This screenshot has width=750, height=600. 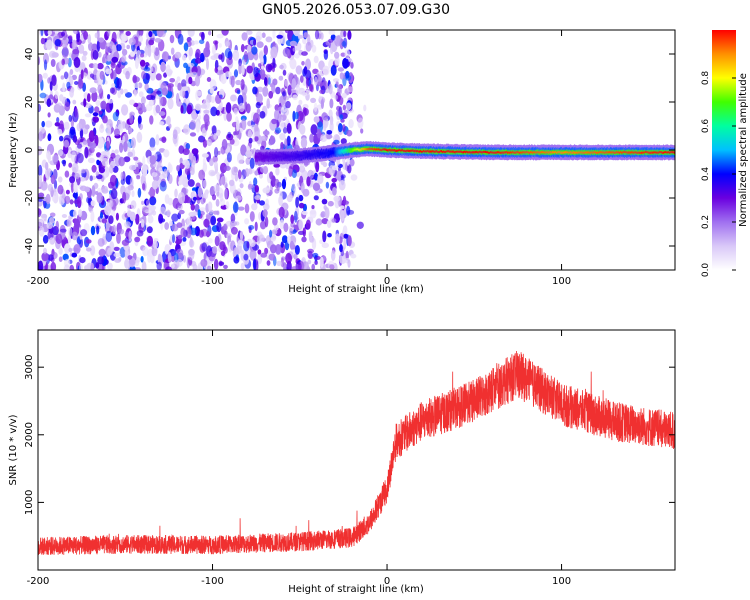 I want to click on chart-title: GN05.2026.053.07.09.G30, so click(x=356, y=10).